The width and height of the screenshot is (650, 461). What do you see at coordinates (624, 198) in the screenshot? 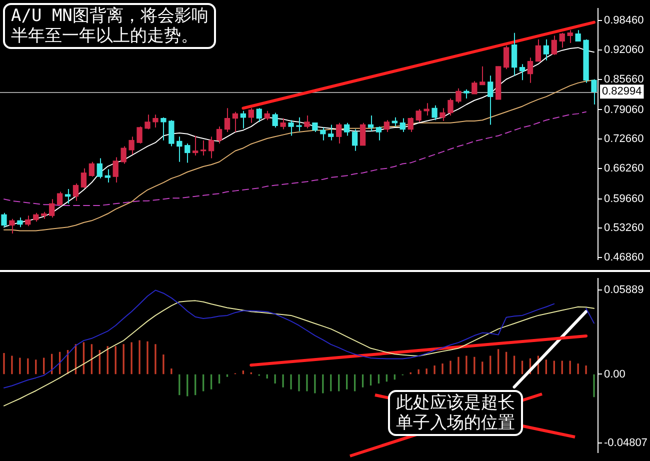
I see `y-tick-label: 0.59660` at bounding box center [624, 198].